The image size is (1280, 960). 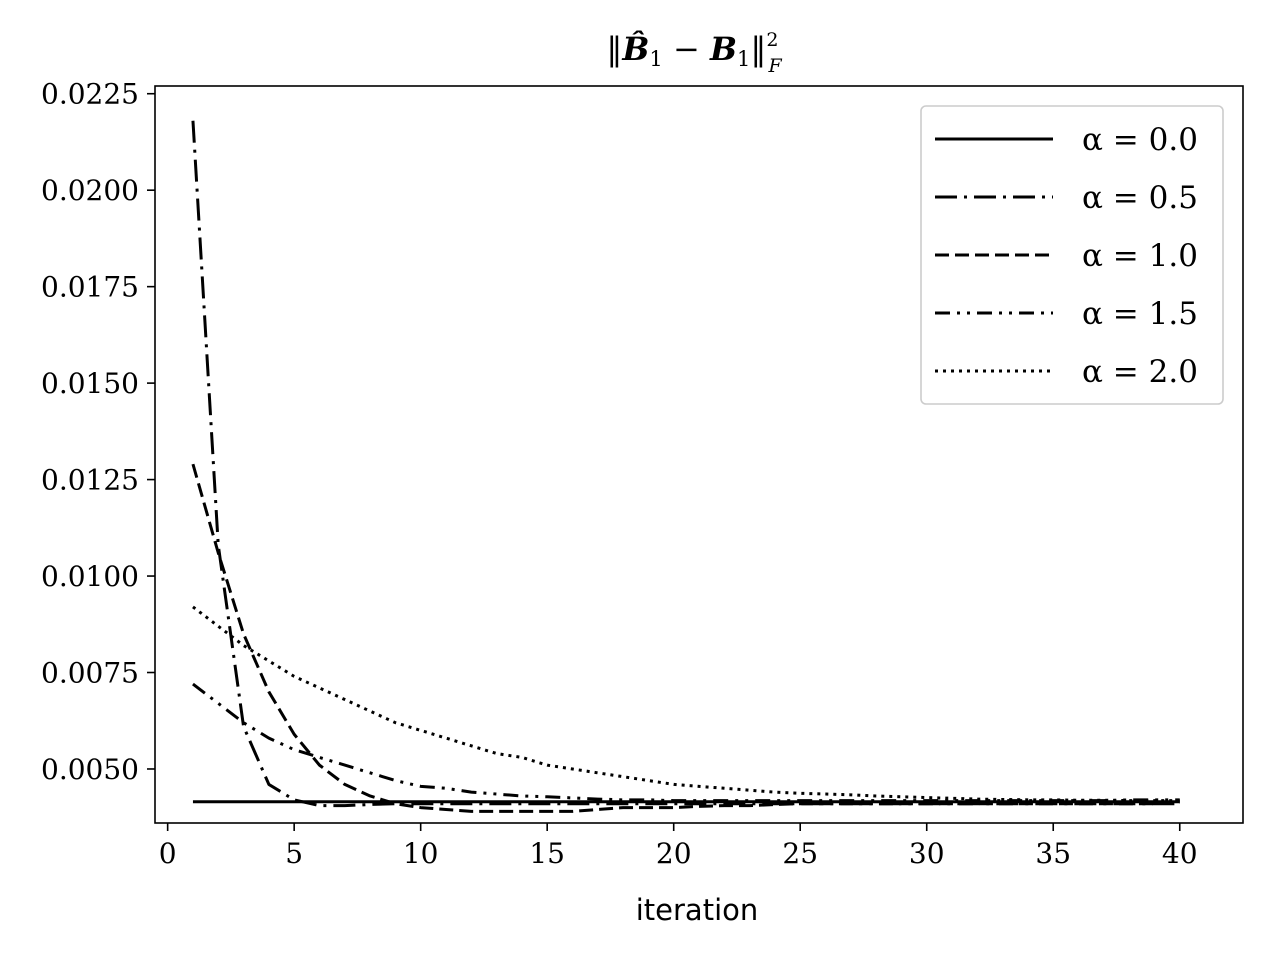 I want to click on y-tick-label: 0.0175, so click(x=90, y=287).